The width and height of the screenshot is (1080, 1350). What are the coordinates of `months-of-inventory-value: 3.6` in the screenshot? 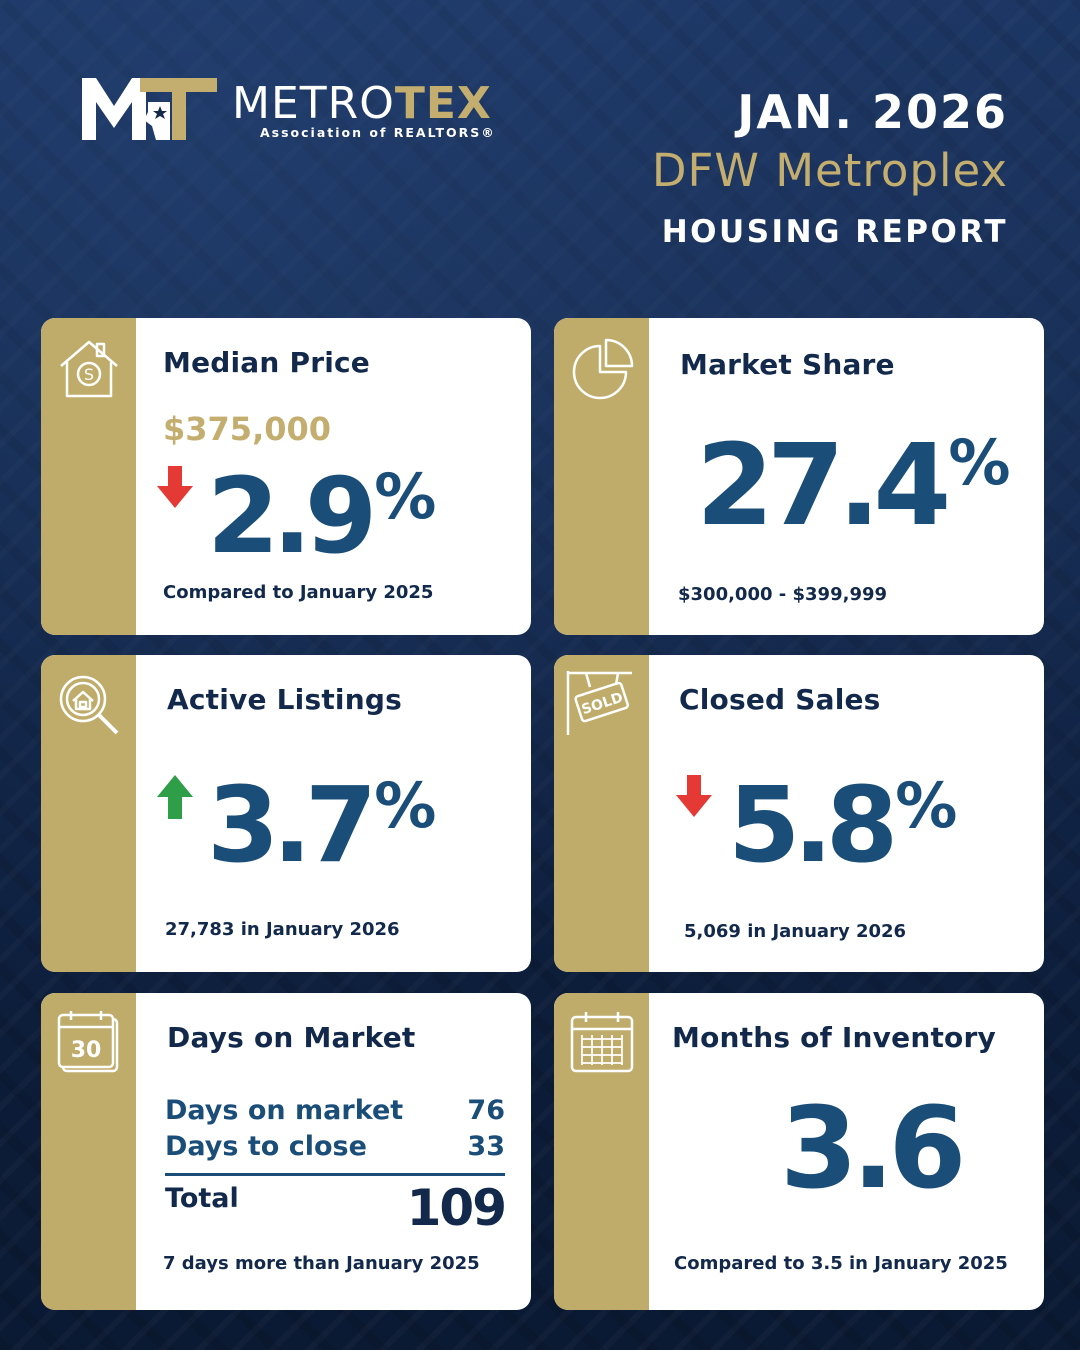 It's located at (873, 1149).